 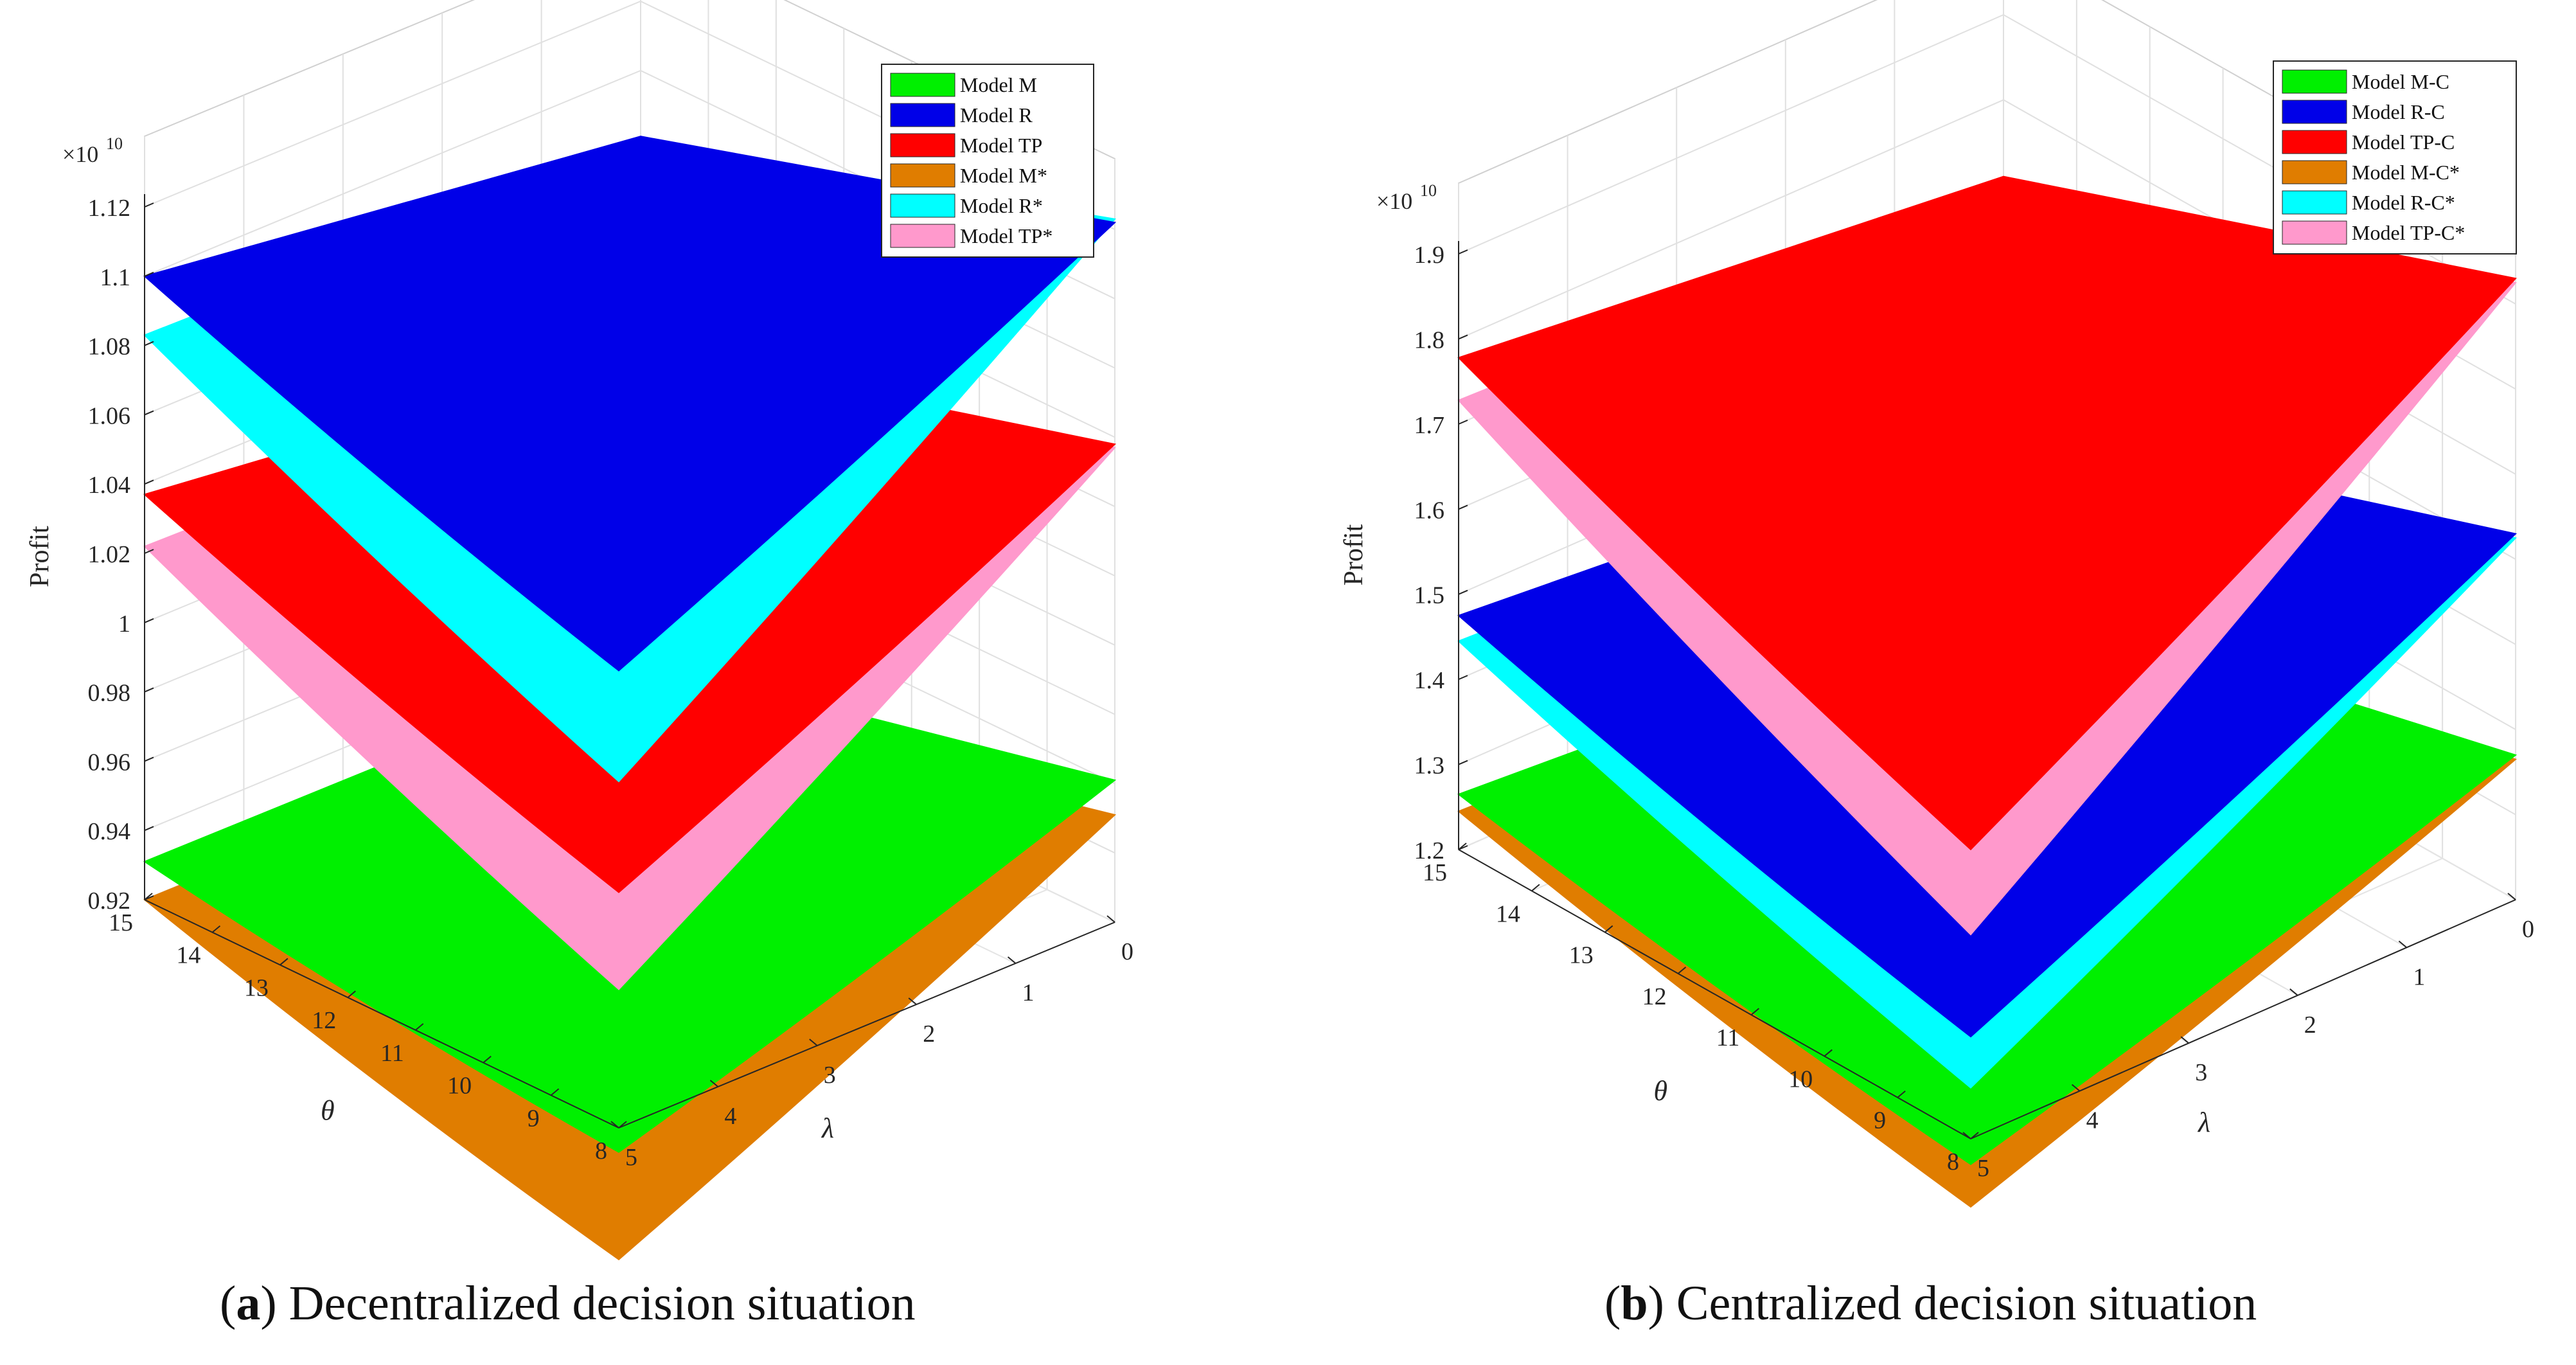 I want to click on z-tick-label: 0.98, so click(x=110, y=694).